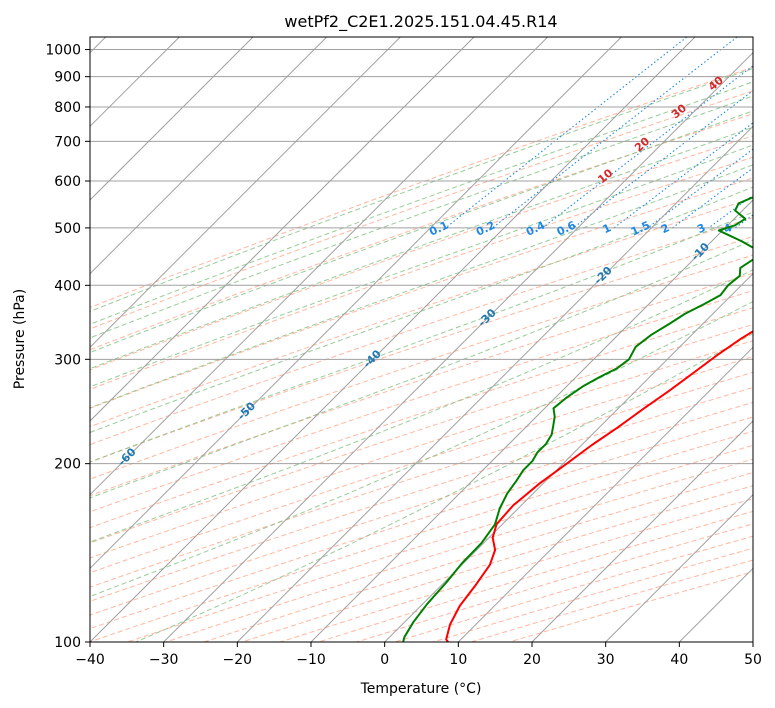  Describe the element at coordinates (67, 108) in the screenshot. I see `y-tick-label: 800` at that location.